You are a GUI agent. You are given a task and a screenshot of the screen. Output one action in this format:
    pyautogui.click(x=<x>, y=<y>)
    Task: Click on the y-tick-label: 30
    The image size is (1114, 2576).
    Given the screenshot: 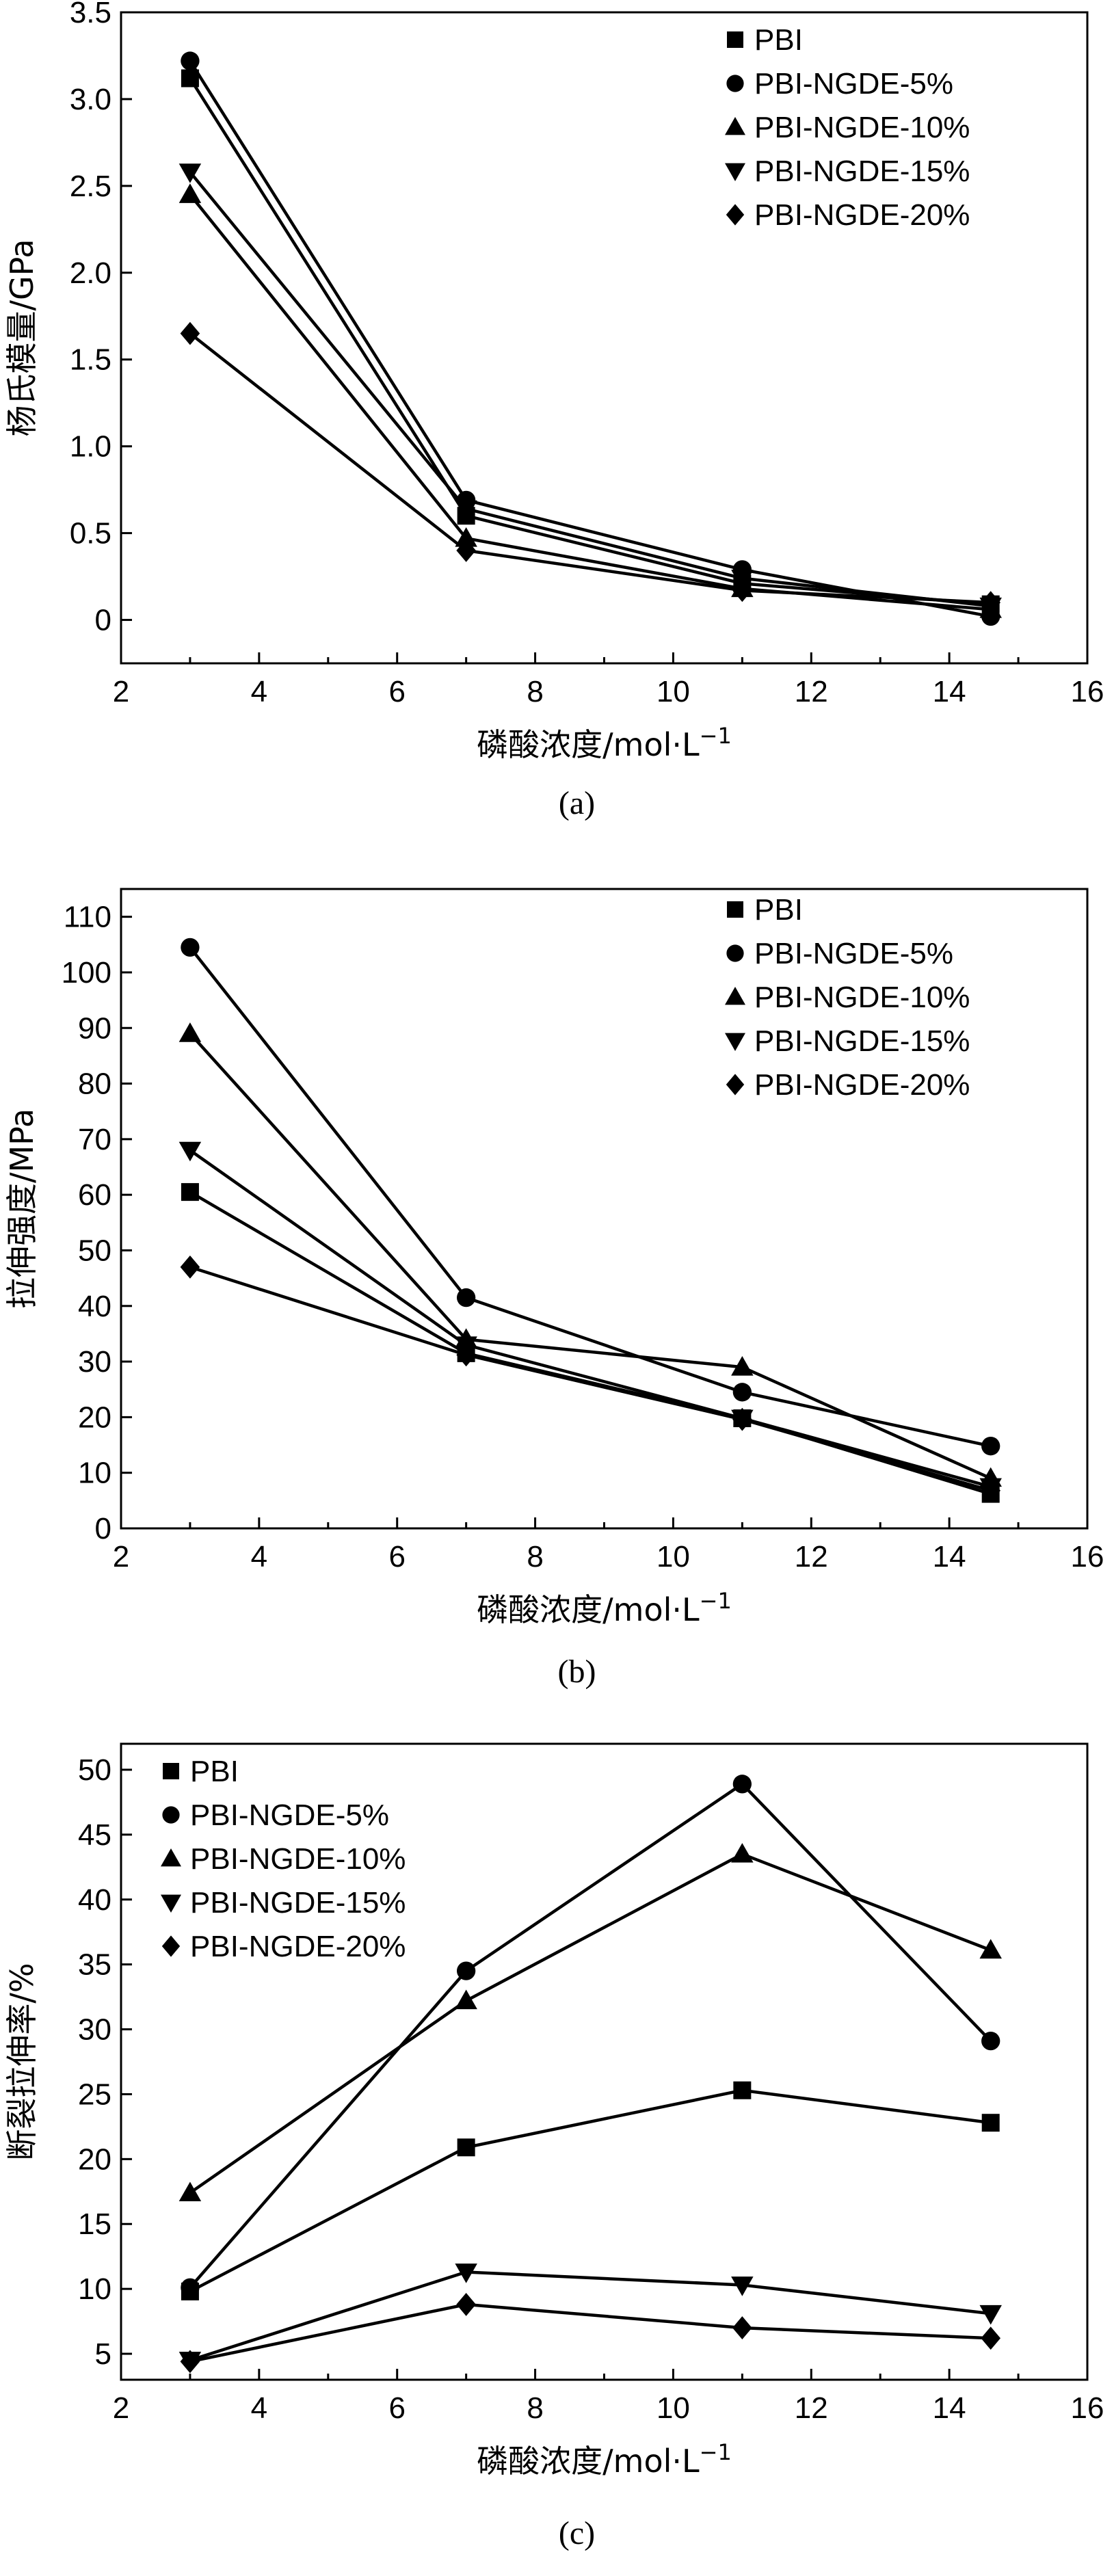 What is the action you would take?
    pyautogui.click(x=95, y=1362)
    